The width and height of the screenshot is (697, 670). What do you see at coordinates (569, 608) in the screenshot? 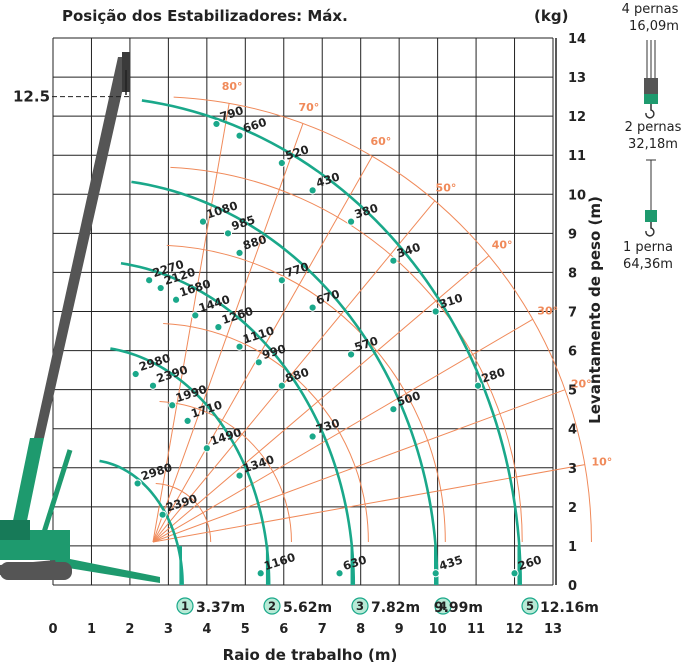
I see `radius-marker-label: 12.16m` at bounding box center [569, 608].